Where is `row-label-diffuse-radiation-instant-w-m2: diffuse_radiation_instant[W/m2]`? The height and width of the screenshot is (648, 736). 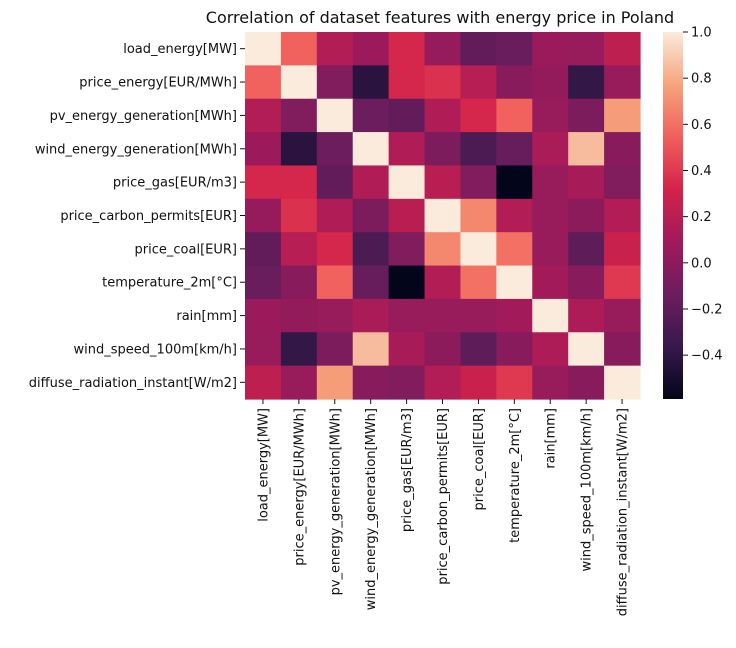 row-label-diffuse-radiation-instant-w-m2: diffuse_radiation_instant[W/m2] is located at coordinates (133, 383).